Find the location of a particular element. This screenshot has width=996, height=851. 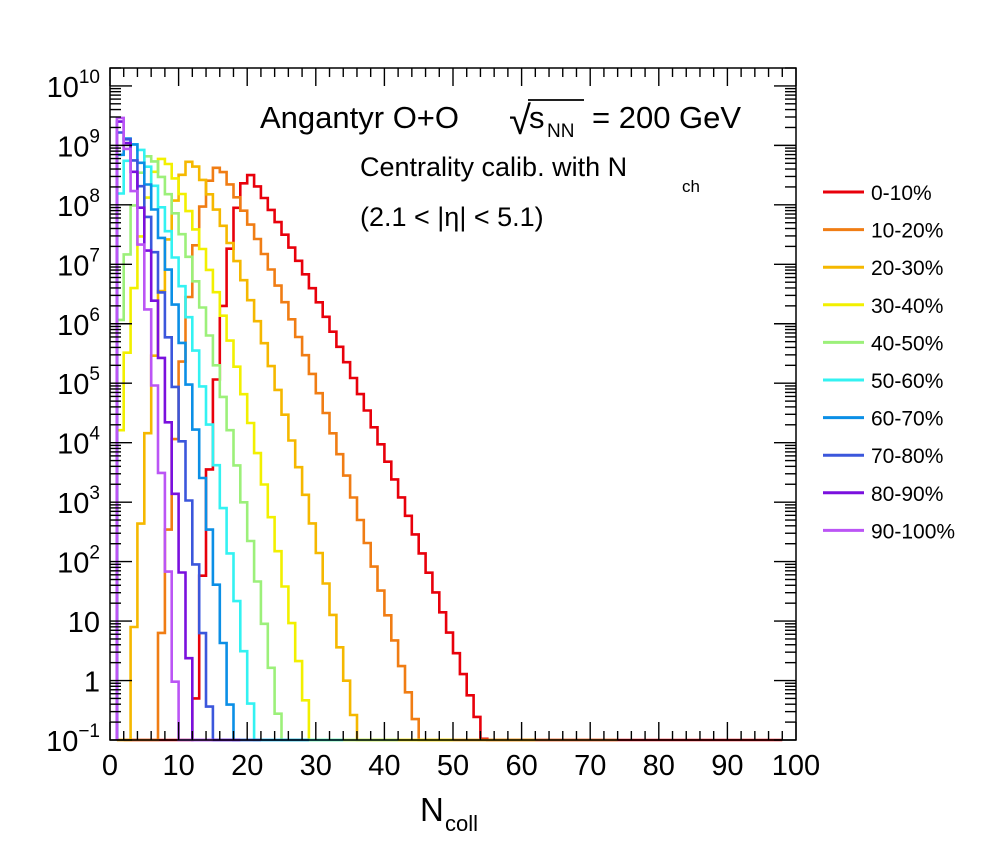

title-line1: Angantyr O+O is located at coordinates (359, 117).